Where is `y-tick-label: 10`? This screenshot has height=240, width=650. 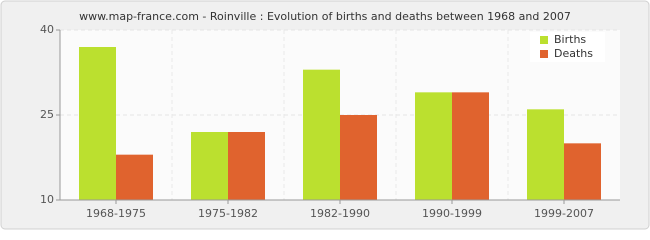
y-tick-label: 10 is located at coordinates (47, 199).